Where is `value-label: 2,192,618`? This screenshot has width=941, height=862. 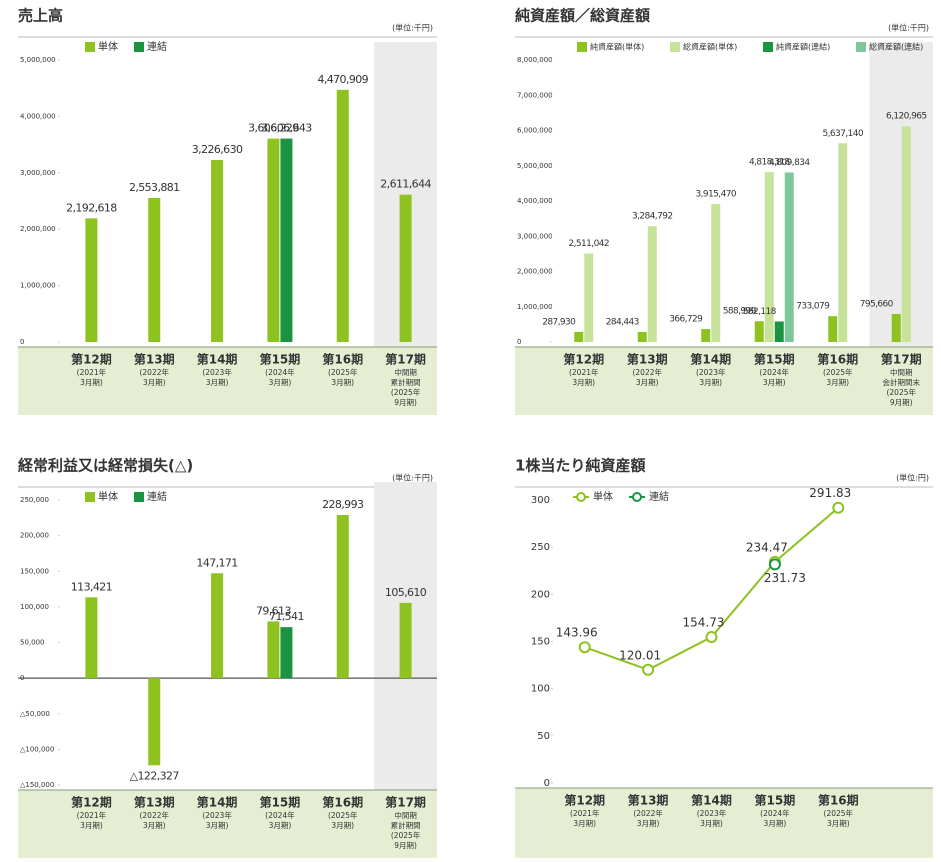 value-label: 2,192,618 is located at coordinates (91, 207).